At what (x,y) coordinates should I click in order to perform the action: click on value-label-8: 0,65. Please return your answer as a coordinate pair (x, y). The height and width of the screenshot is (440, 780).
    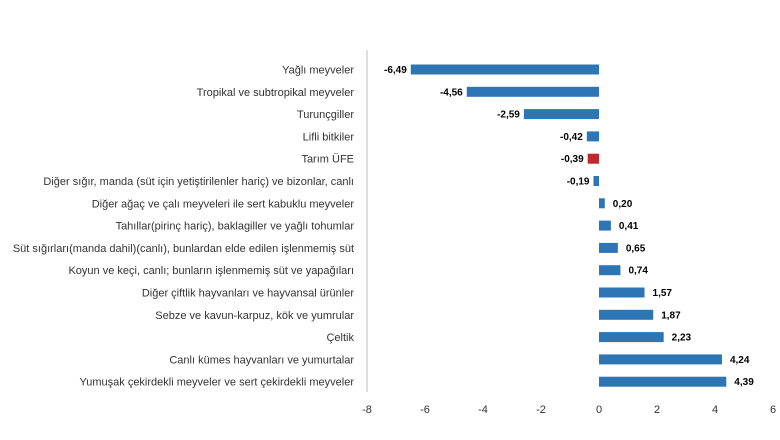
    Looking at the image, I should click on (636, 248).